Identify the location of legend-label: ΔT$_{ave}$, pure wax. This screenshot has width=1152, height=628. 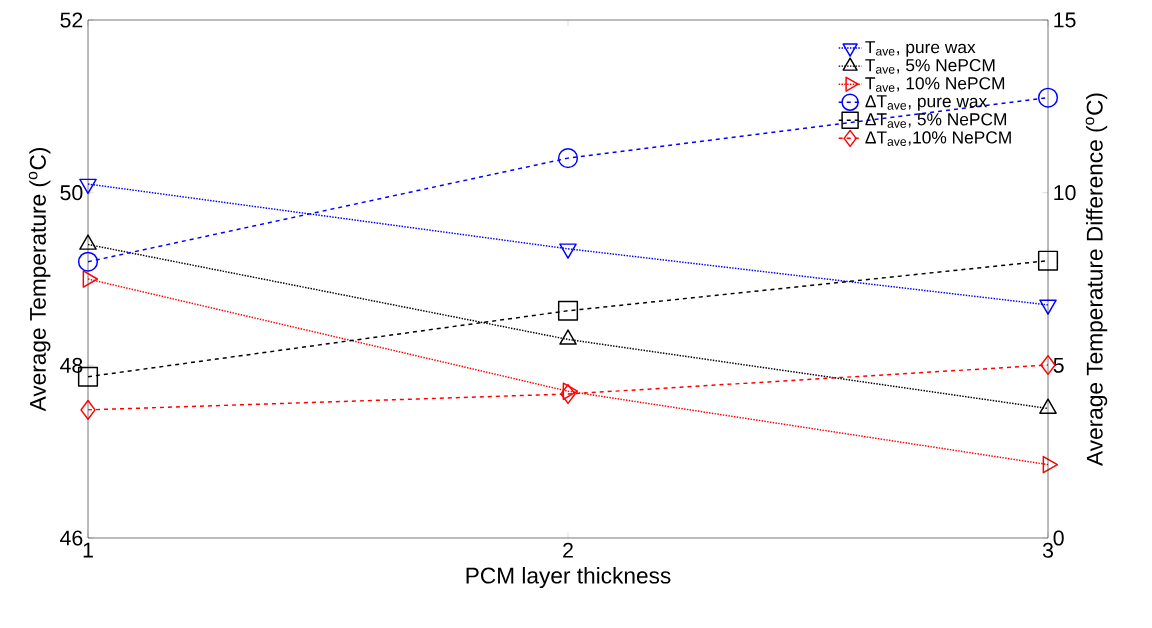
(926, 103).